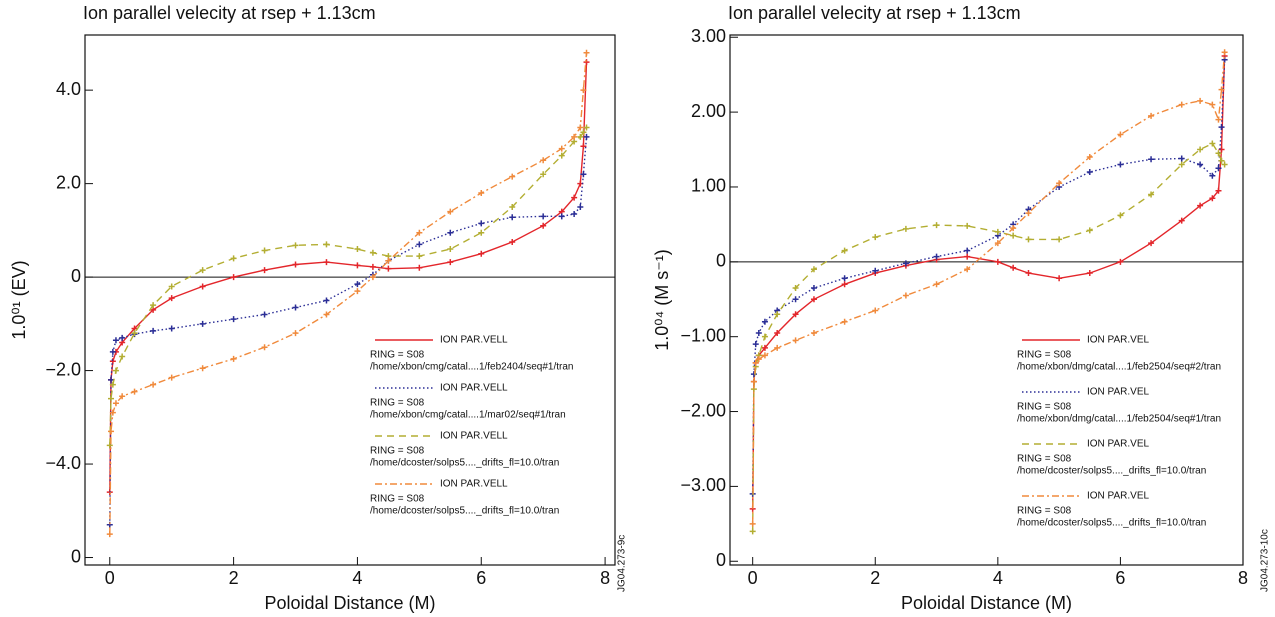 The height and width of the screenshot is (617, 1275). Describe the element at coordinates (703, 410) in the screenshot. I see `y-tick-label: −2.00` at that location.